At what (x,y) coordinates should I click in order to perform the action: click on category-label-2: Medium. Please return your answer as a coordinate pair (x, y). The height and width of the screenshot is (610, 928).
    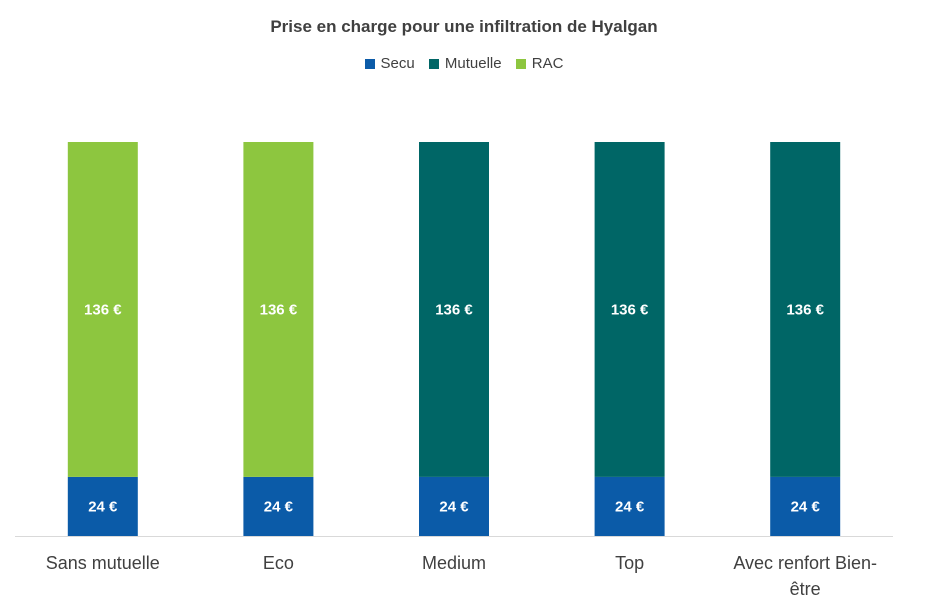
    Looking at the image, I should click on (454, 563).